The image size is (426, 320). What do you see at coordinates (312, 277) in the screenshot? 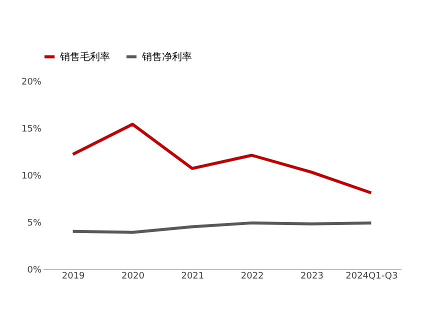
I see `x-tick-label: 2023` at bounding box center [312, 277].